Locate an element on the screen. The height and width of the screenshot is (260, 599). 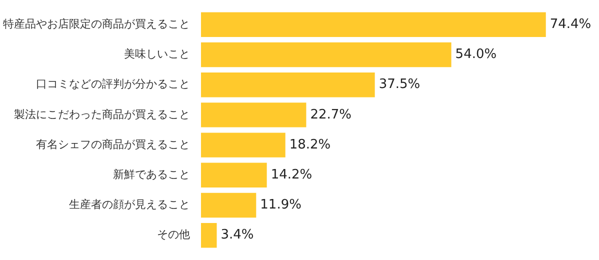
y-tick-label: 新鮮であること is located at coordinates (151, 175).